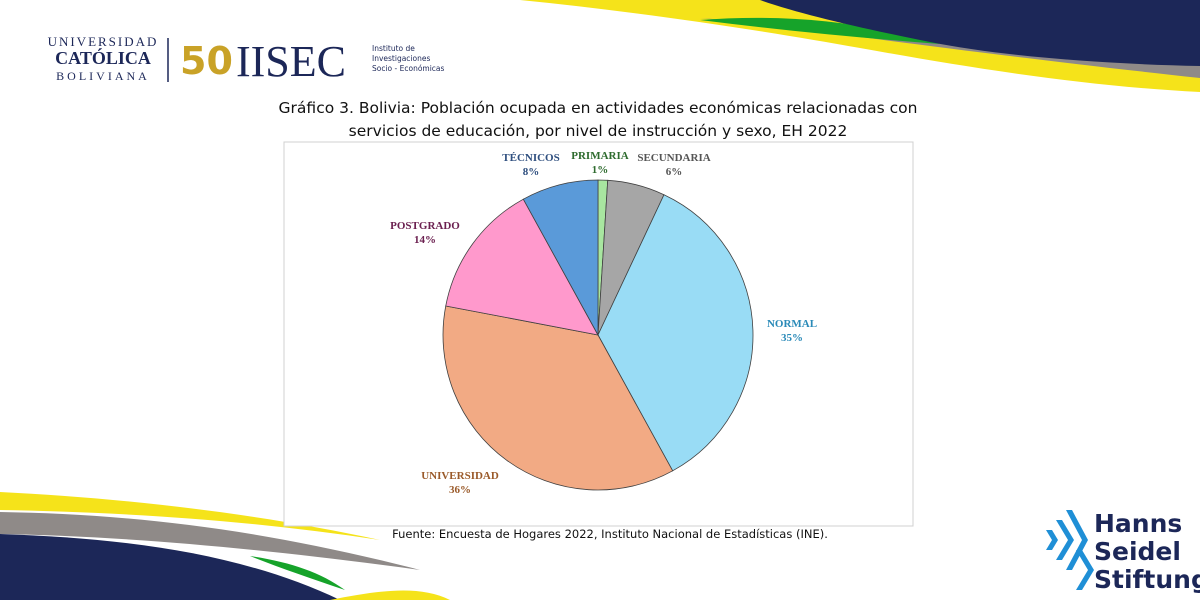  I want to click on slice-label: UNIVERSIDAD, so click(460, 476).